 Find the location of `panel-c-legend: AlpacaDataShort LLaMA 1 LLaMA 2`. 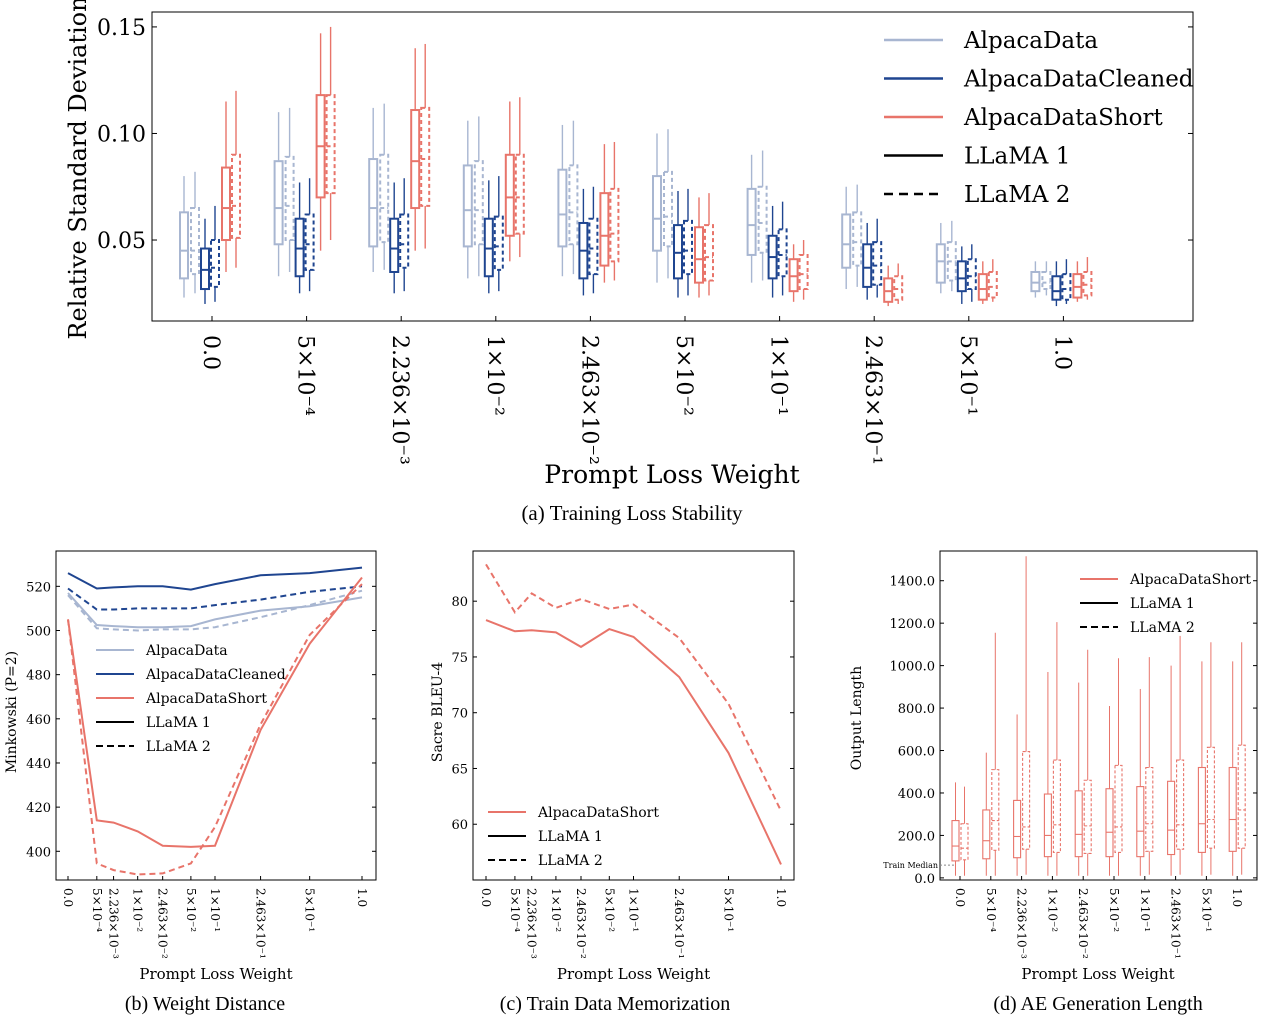

panel-c-legend: AlpacaDataShort LLaMA 1 LLaMA 2 is located at coordinates (573, 837).